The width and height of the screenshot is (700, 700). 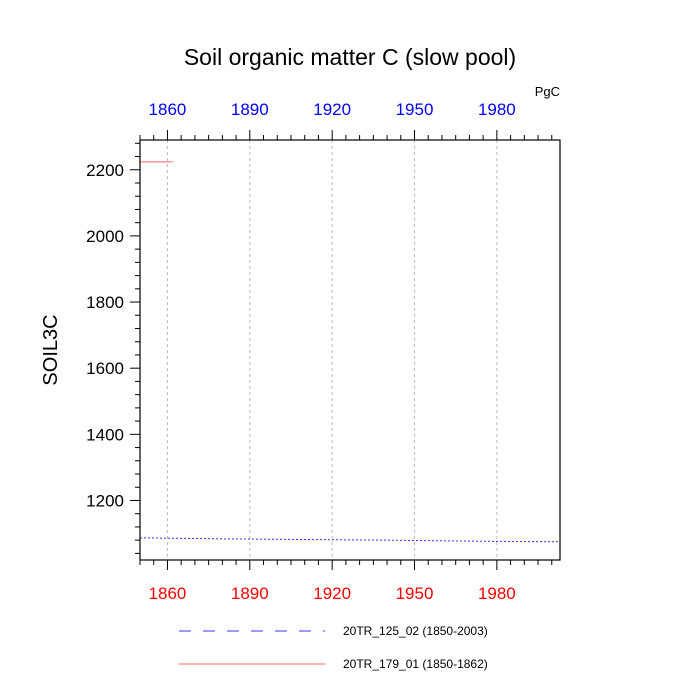 I want to click on x-tick-label-bottom-3: 1950, so click(x=415, y=593).